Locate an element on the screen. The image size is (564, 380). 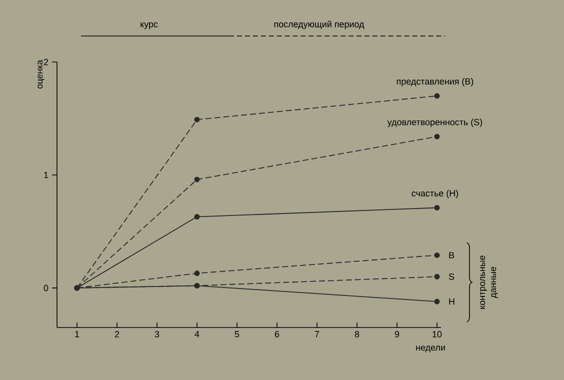
x-tick-label: 1 is located at coordinates (77, 334).